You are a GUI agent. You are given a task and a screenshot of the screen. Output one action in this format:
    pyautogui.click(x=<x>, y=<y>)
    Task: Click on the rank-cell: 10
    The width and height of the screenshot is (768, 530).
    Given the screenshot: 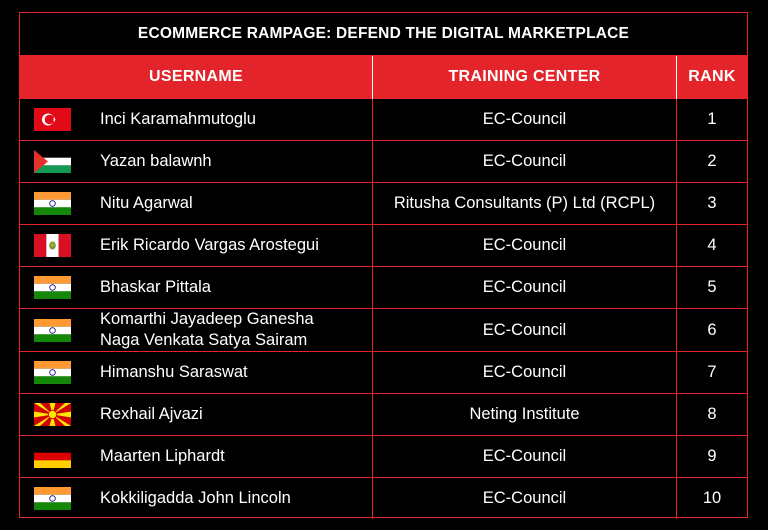 What is the action you would take?
    pyautogui.click(x=711, y=498)
    